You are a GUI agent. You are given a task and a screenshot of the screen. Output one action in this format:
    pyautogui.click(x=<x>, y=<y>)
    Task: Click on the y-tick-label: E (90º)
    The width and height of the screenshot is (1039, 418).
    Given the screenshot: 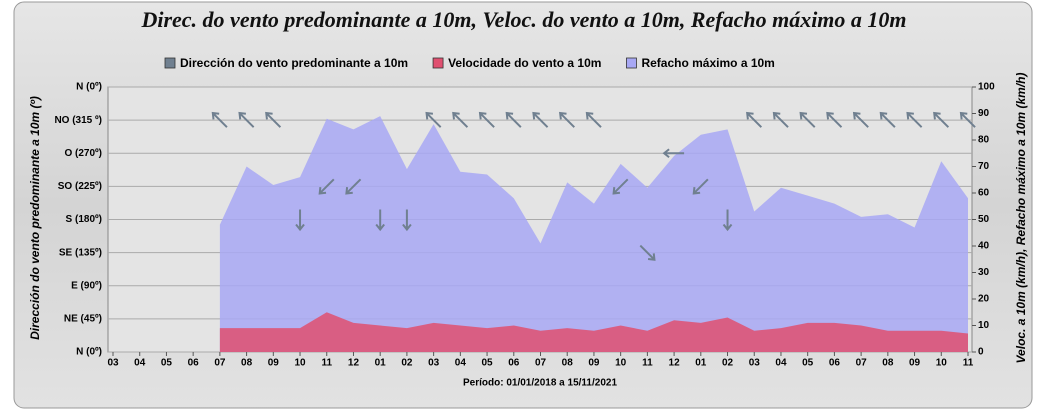 What is the action you would take?
    pyautogui.click(x=86, y=285)
    